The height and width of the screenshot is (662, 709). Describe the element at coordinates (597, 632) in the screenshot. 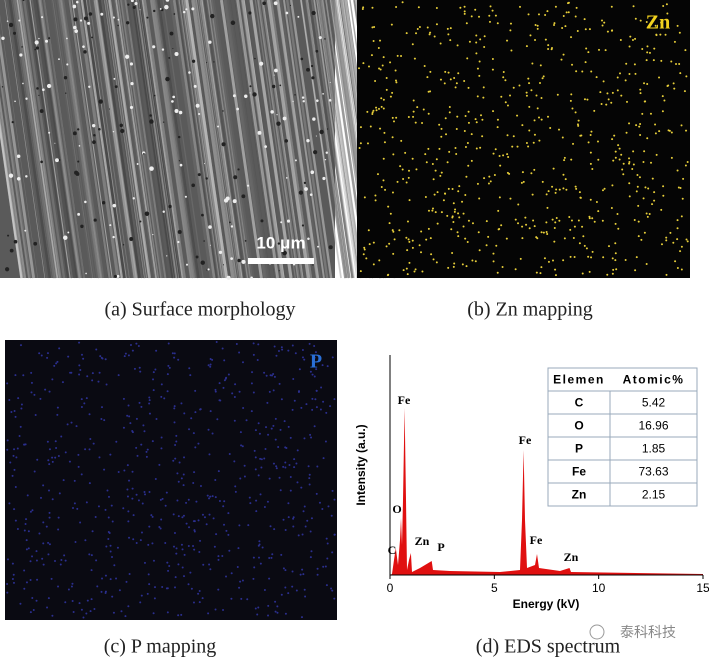

I see `watermark-icon` at that location.